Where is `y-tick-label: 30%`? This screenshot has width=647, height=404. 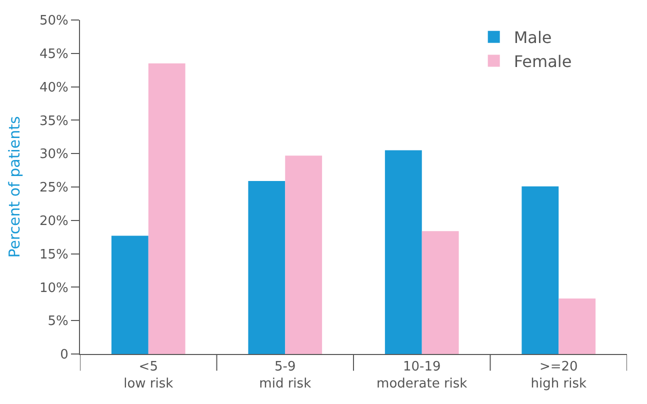 y-tick-label: 30% is located at coordinates (53, 154).